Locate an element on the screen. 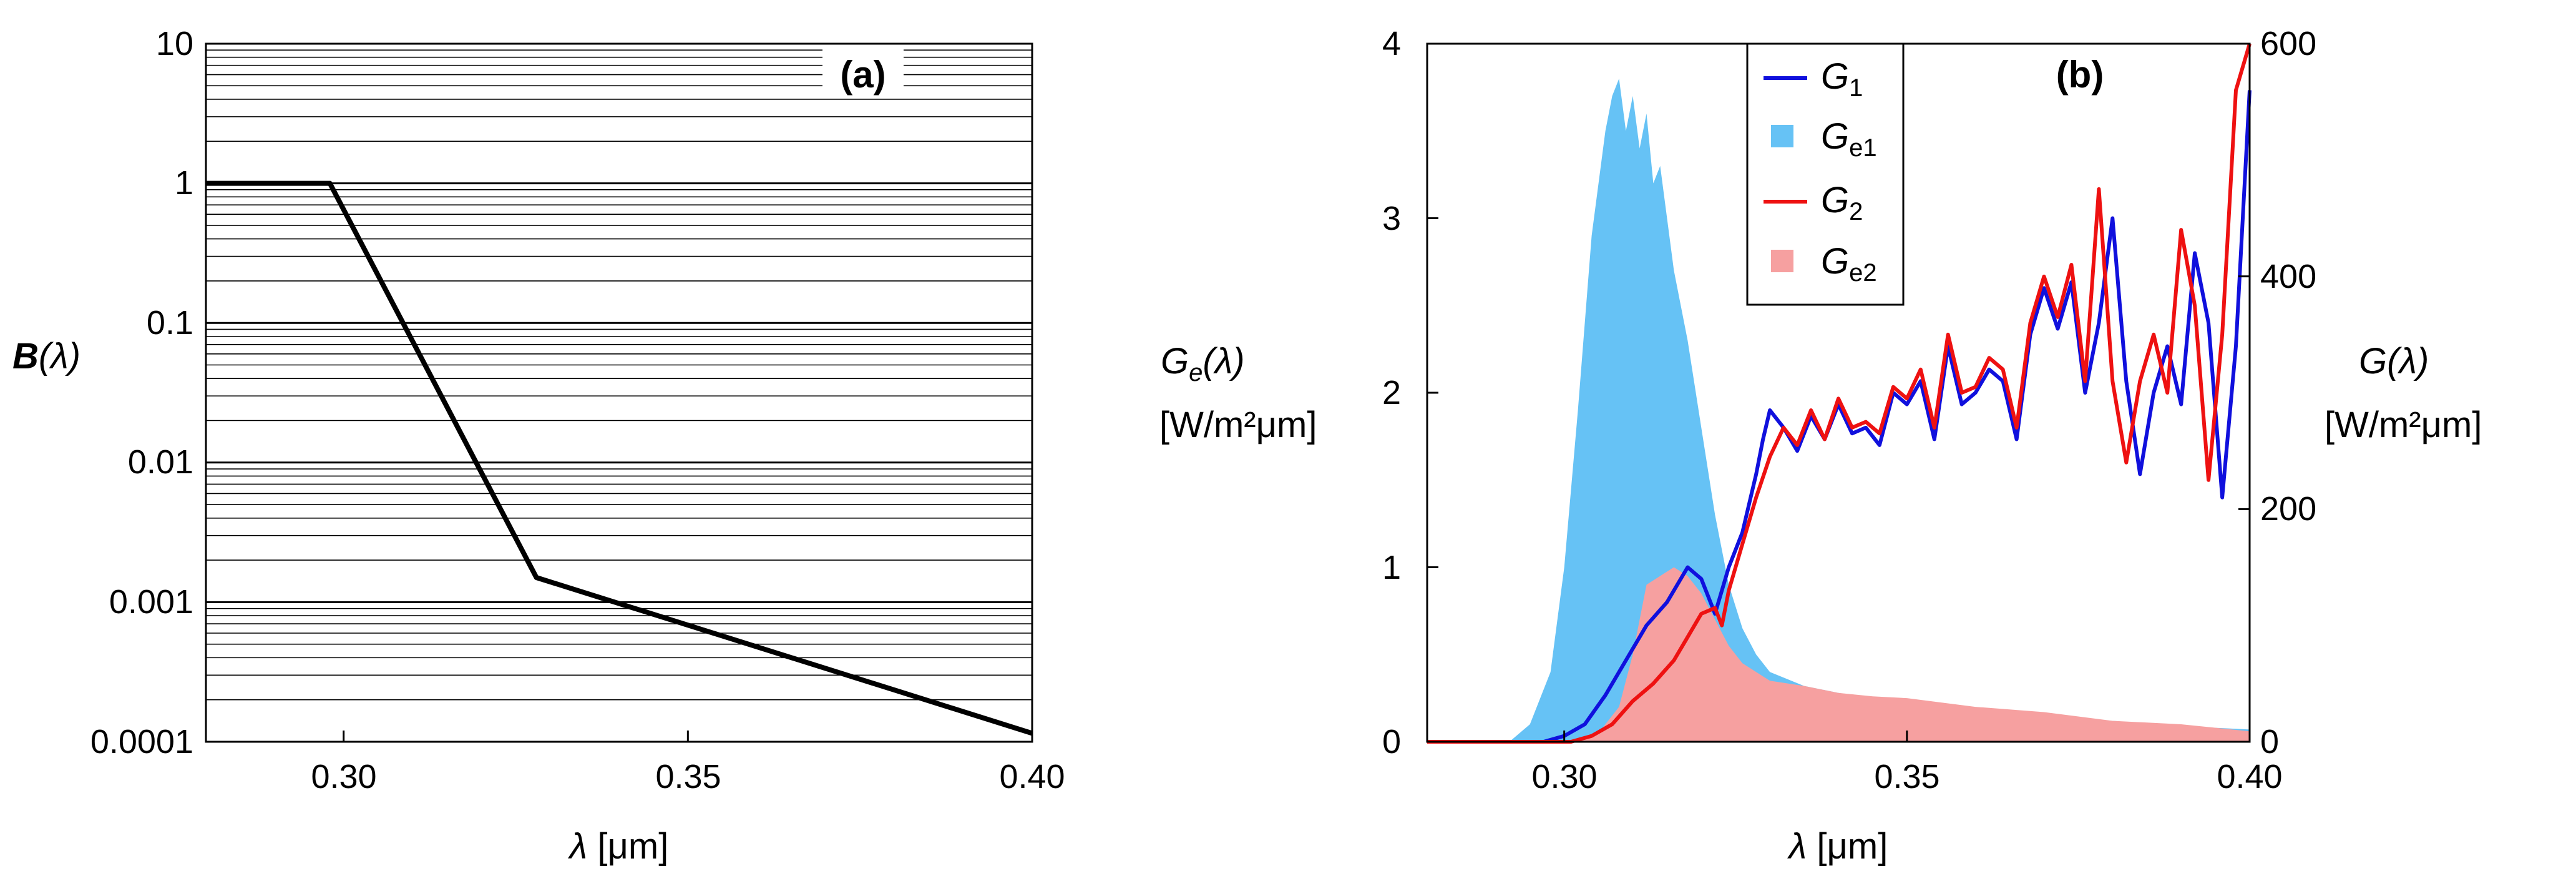  a-ytick-0.001: 0.001 is located at coordinates (151, 602).